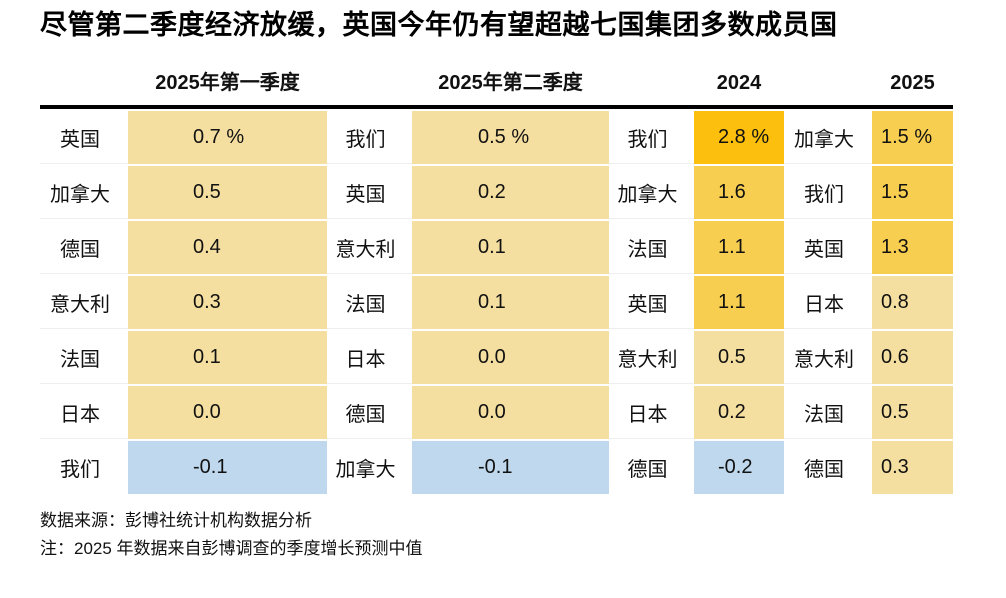 Image resolution: width=1006 pixels, height=598 pixels. I want to click on column-header-2024: 2024, so click(739, 83).